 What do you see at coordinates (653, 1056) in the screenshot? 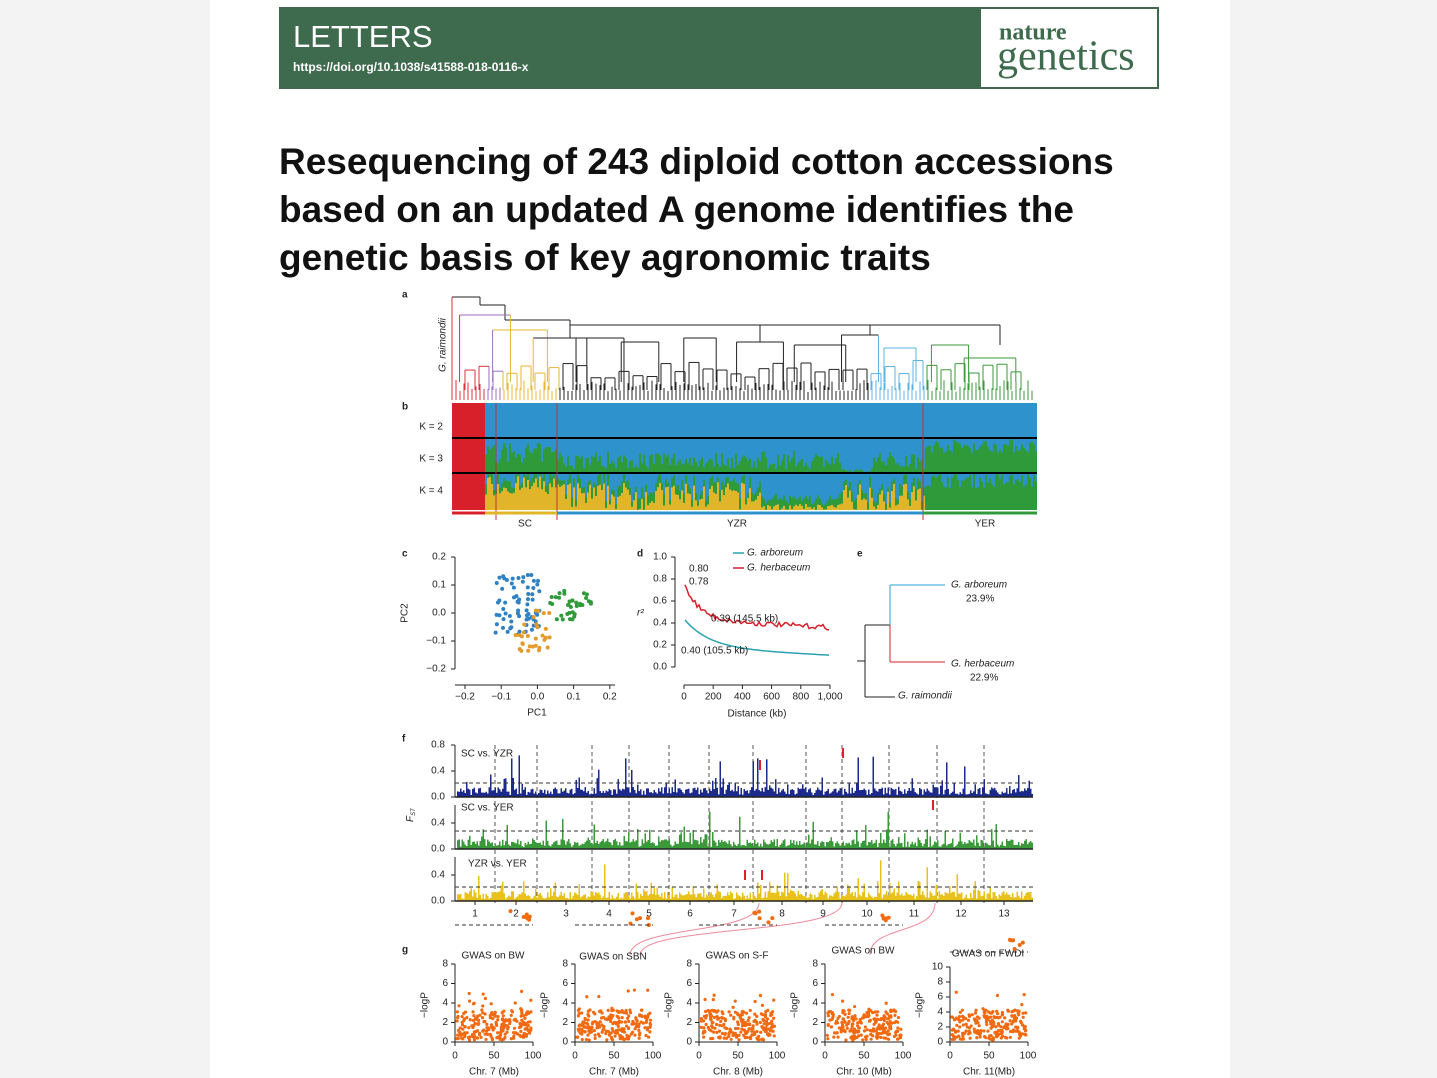
I see `x-tick-label: 100` at bounding box center [653, 1056].